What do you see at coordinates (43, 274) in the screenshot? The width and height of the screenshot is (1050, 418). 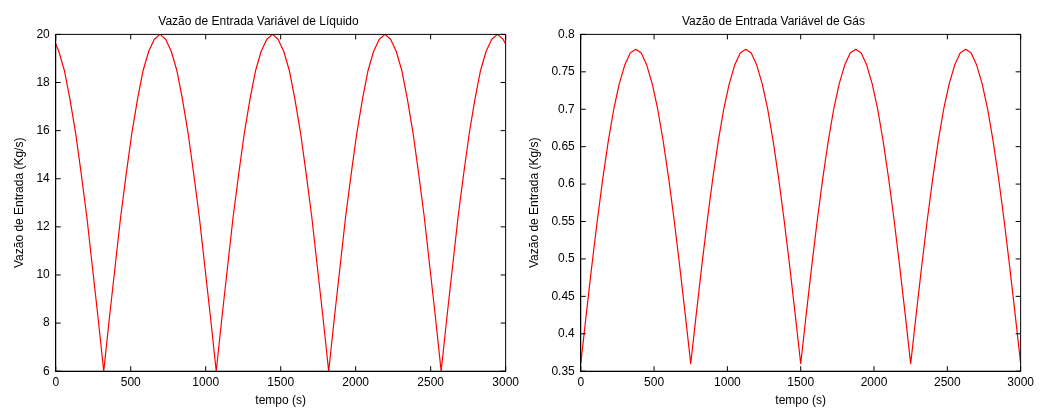 I see `y-tick-label: 10` at bounding box center [43, 274].